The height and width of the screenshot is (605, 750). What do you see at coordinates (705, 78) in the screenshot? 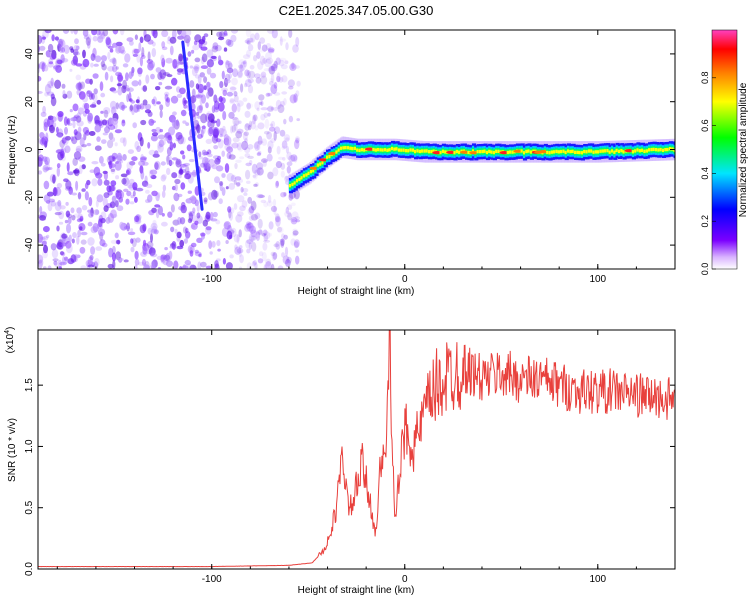
I see `colorbar-tick-label: 0.8` at bounding box center [705, 78].